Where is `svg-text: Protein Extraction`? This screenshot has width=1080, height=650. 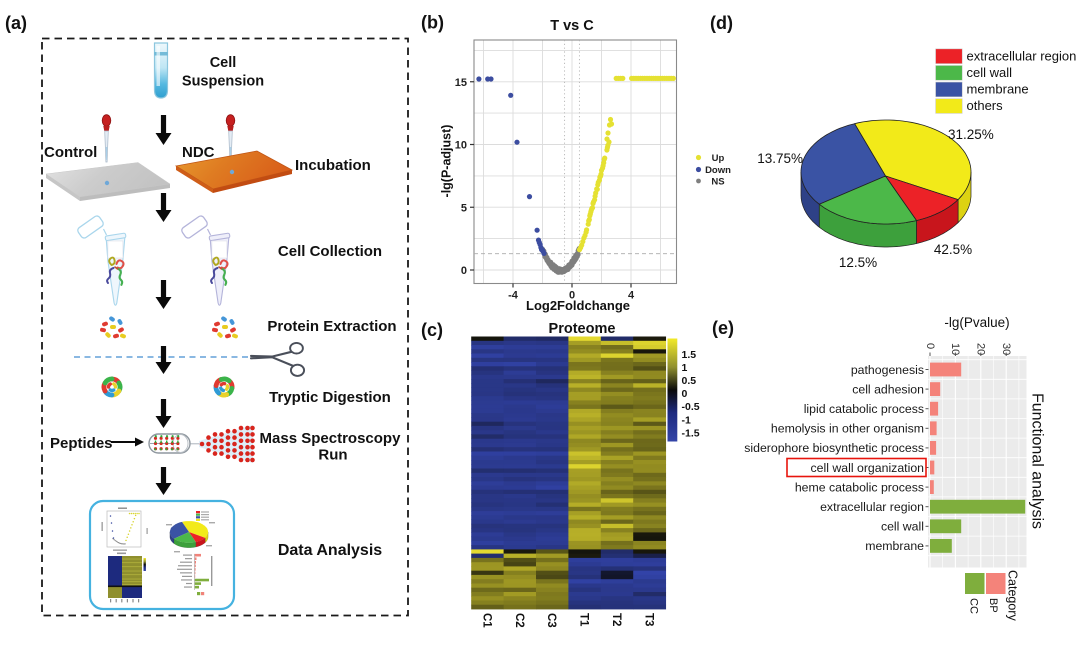 svg-text: Protein Extraction is located at coordinates (331, 326).